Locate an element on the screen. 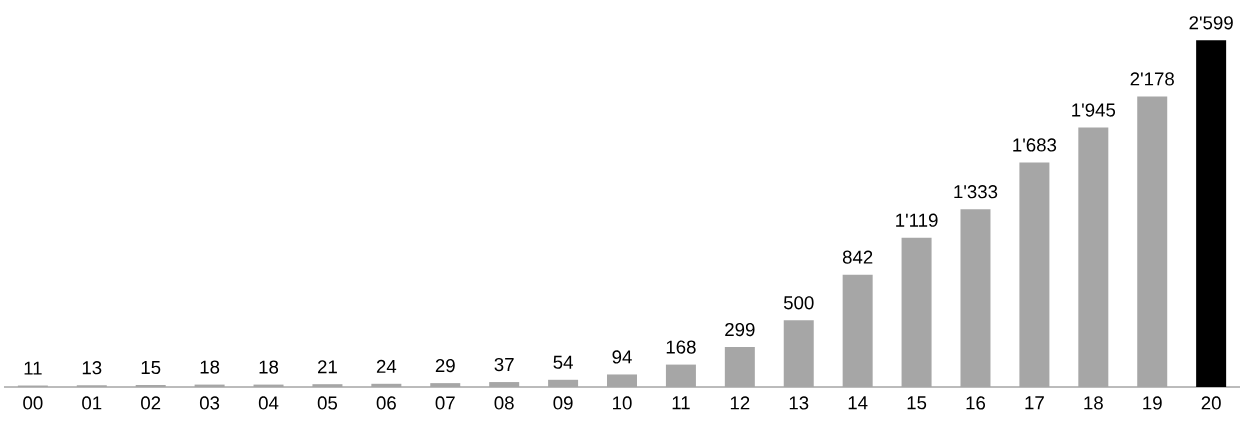  data-label: 24 is located at coordinates (386, 366).